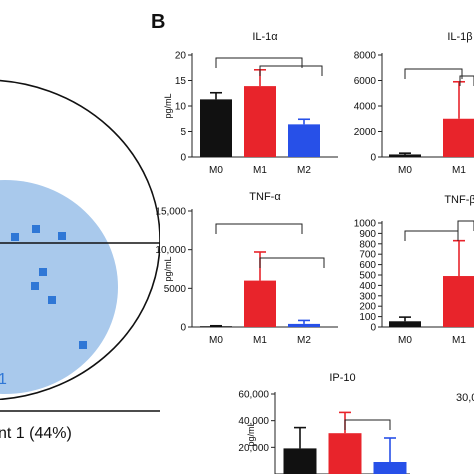 The height and width of the screenshot is (474, 474). Describe the element at coordinates (170, 212) in the screenshot. I see `y-tick-label: 15,000` at that location.